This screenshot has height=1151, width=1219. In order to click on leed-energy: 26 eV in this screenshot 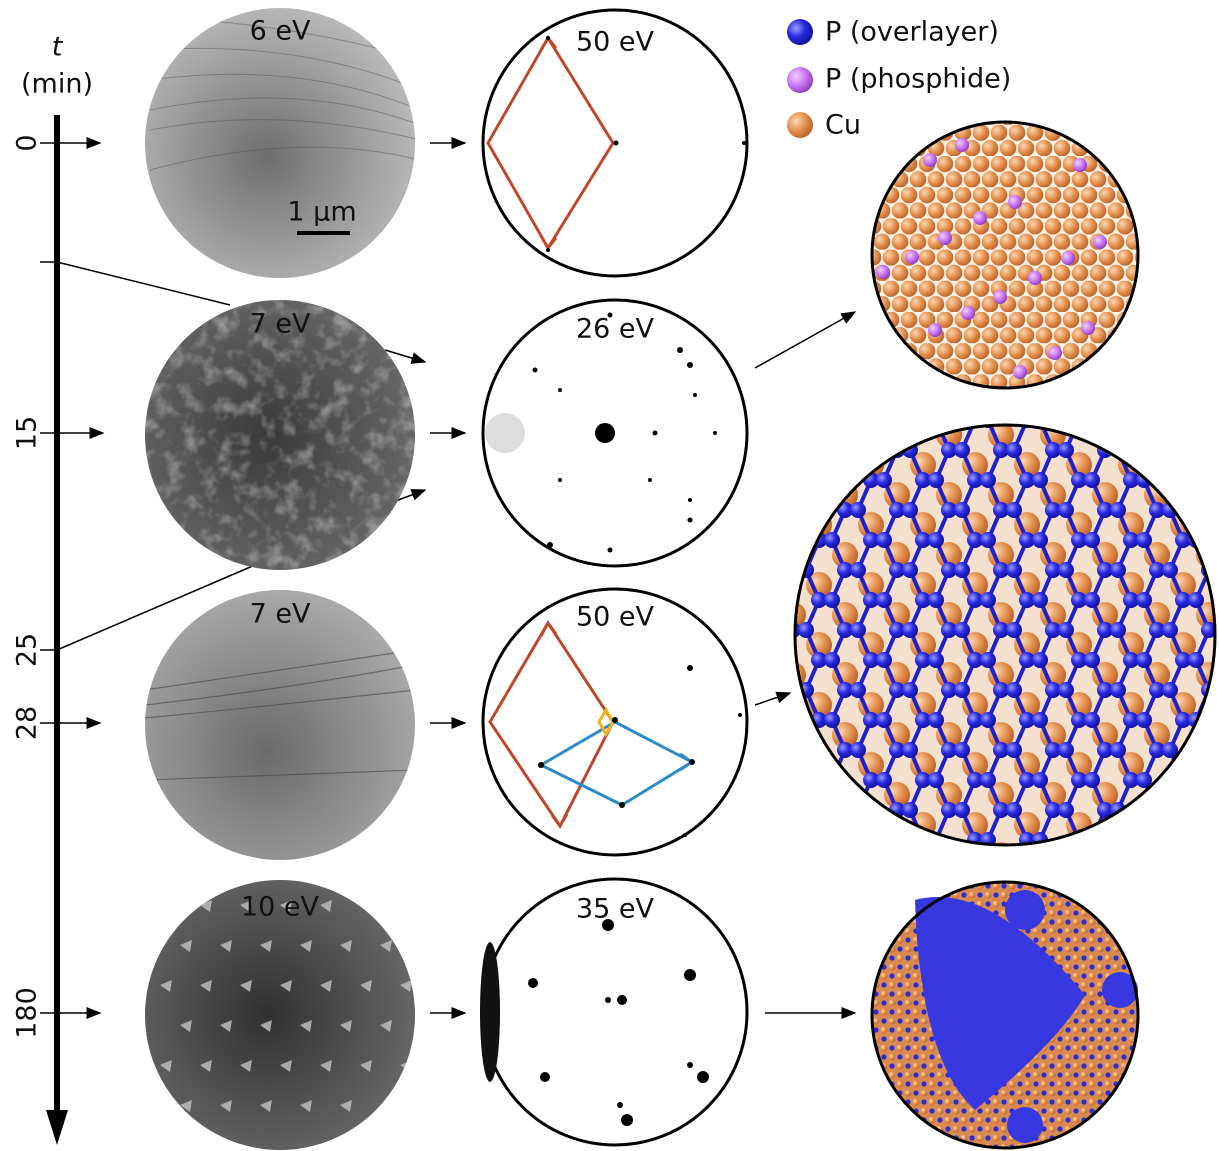, I will do `click(615, 329)`.